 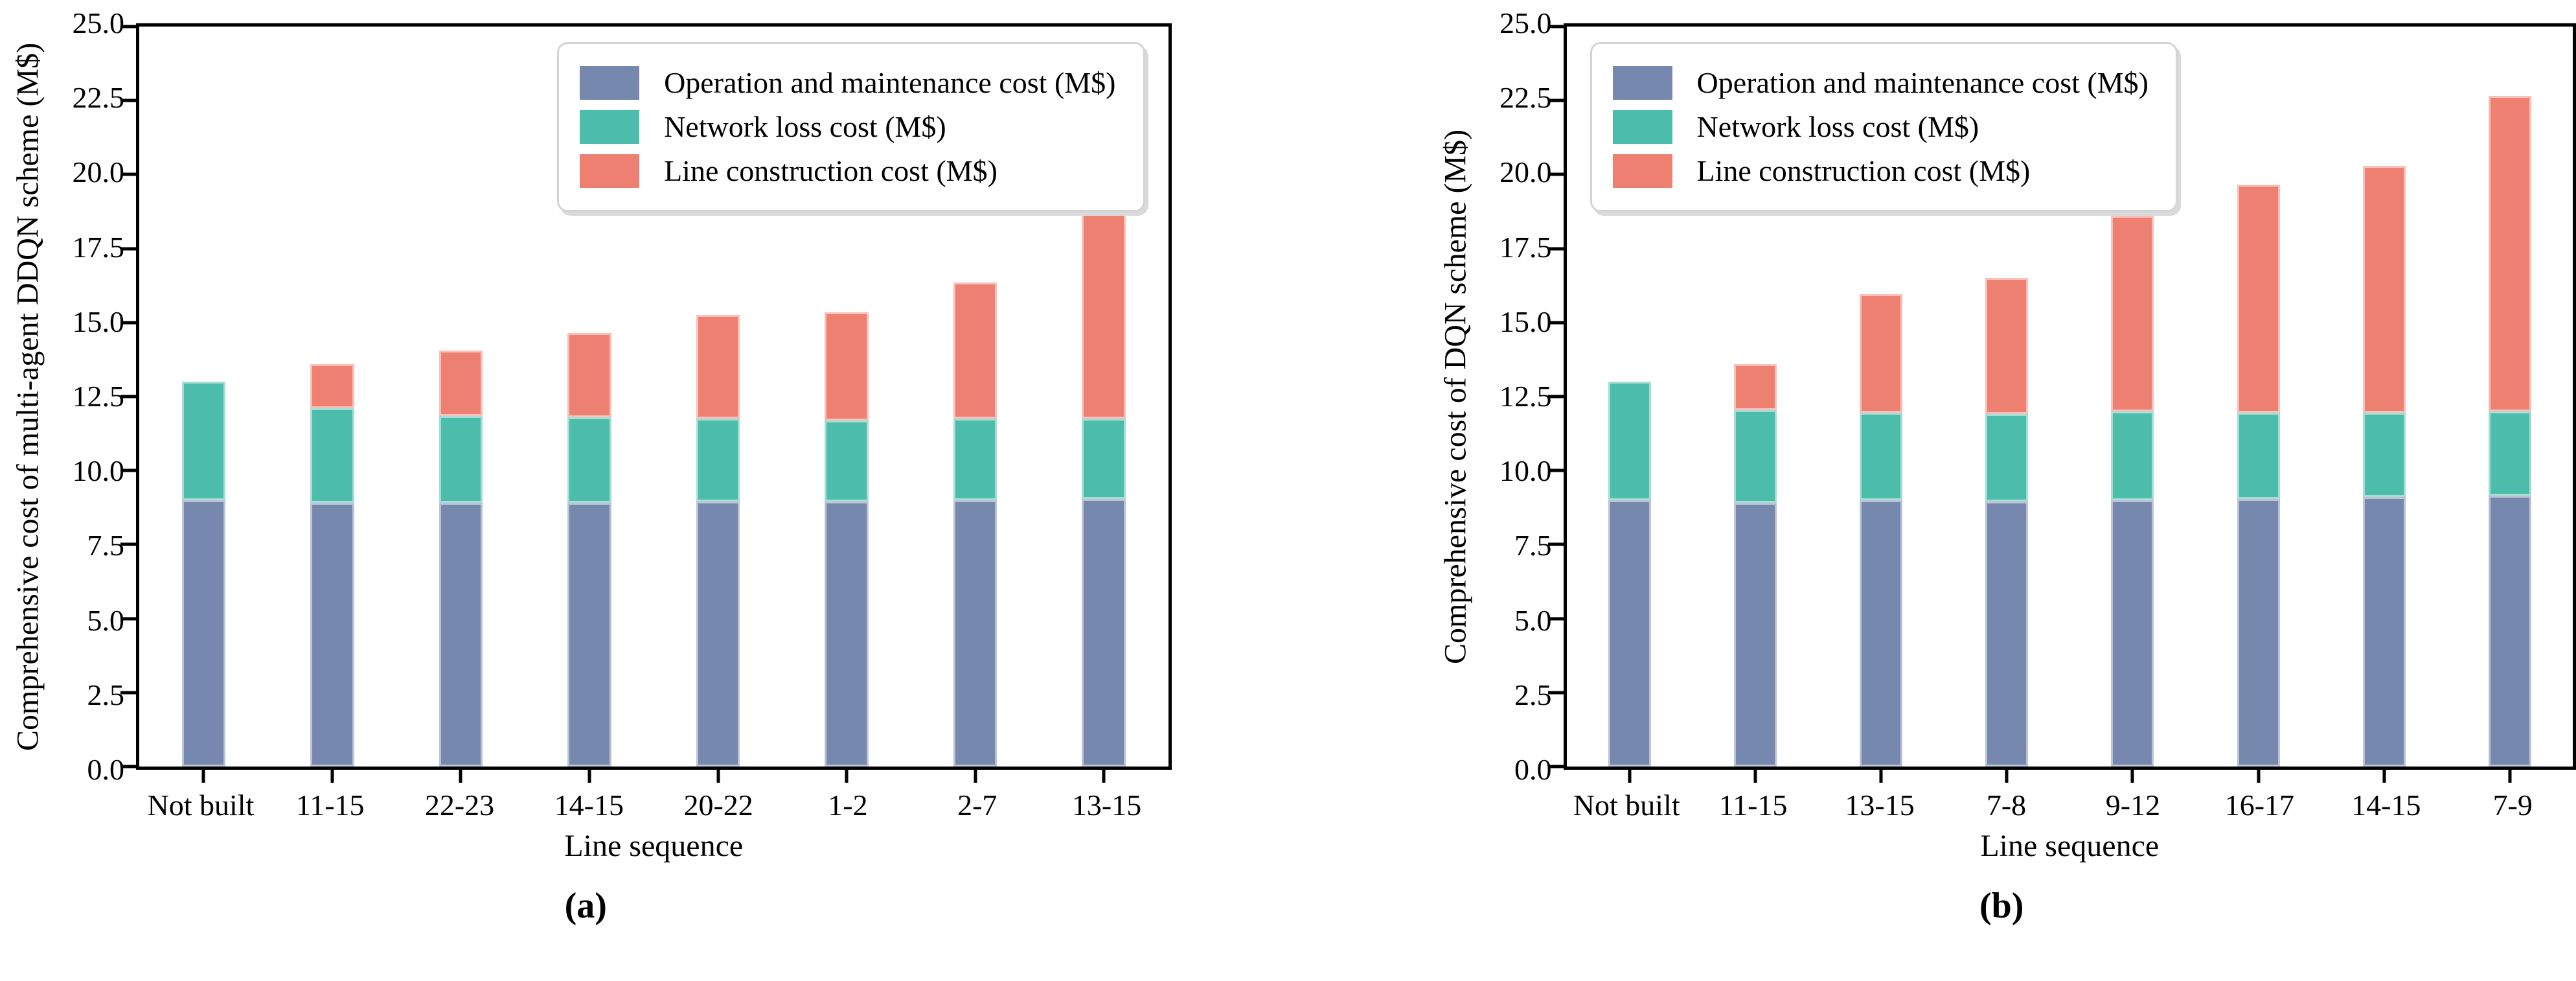 I want to click on legend-row: Operation and maintenance cost (M$), so click(x=1881, y=82).